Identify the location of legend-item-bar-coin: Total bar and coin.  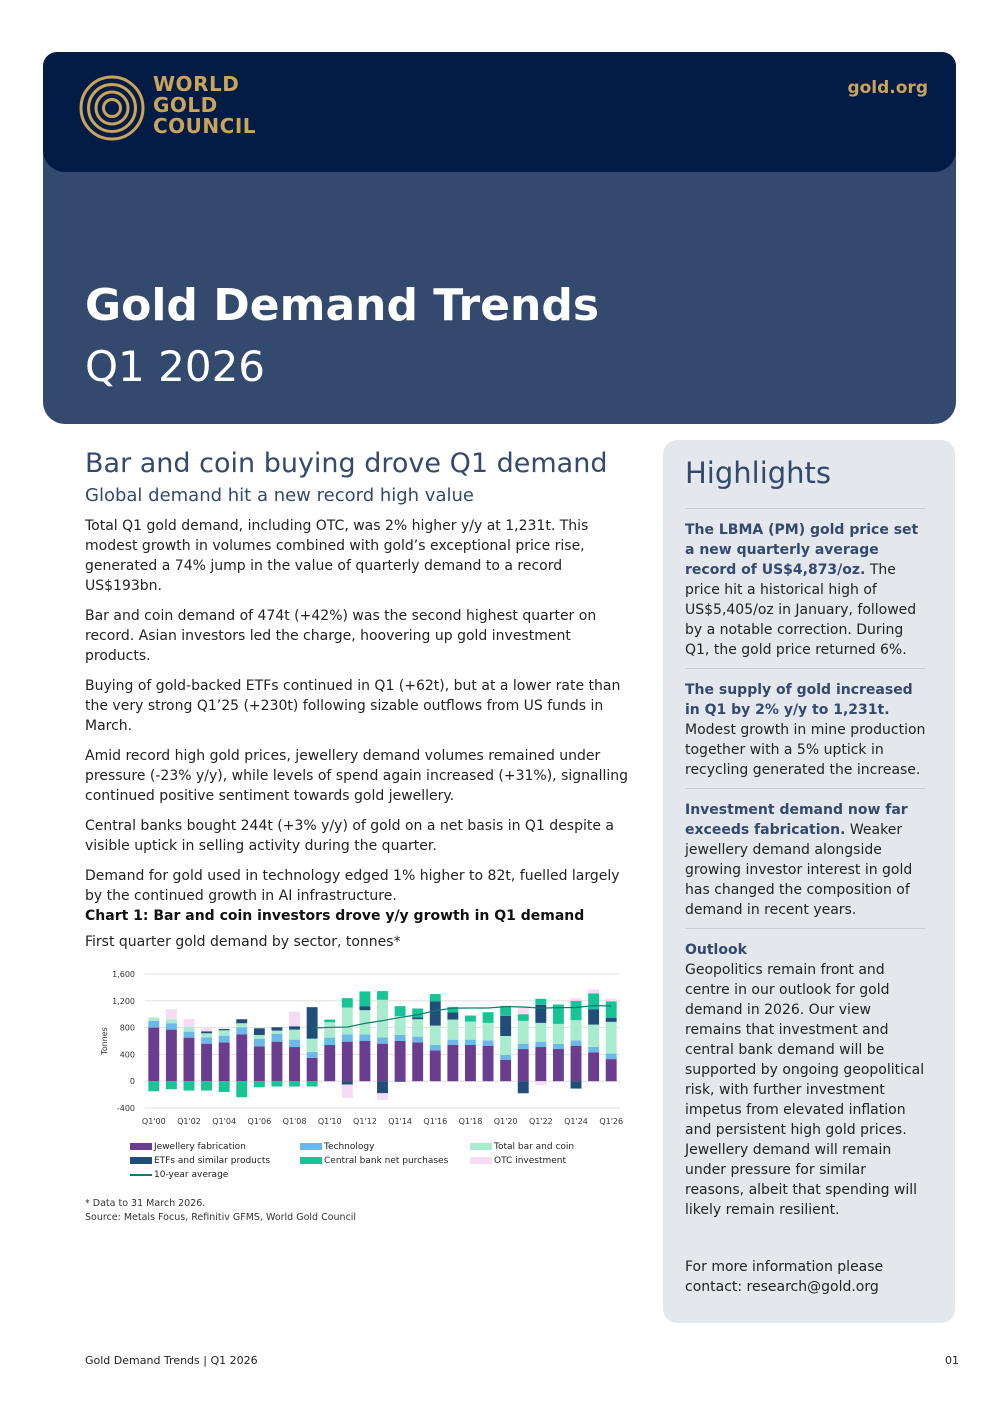
(522, 1148).